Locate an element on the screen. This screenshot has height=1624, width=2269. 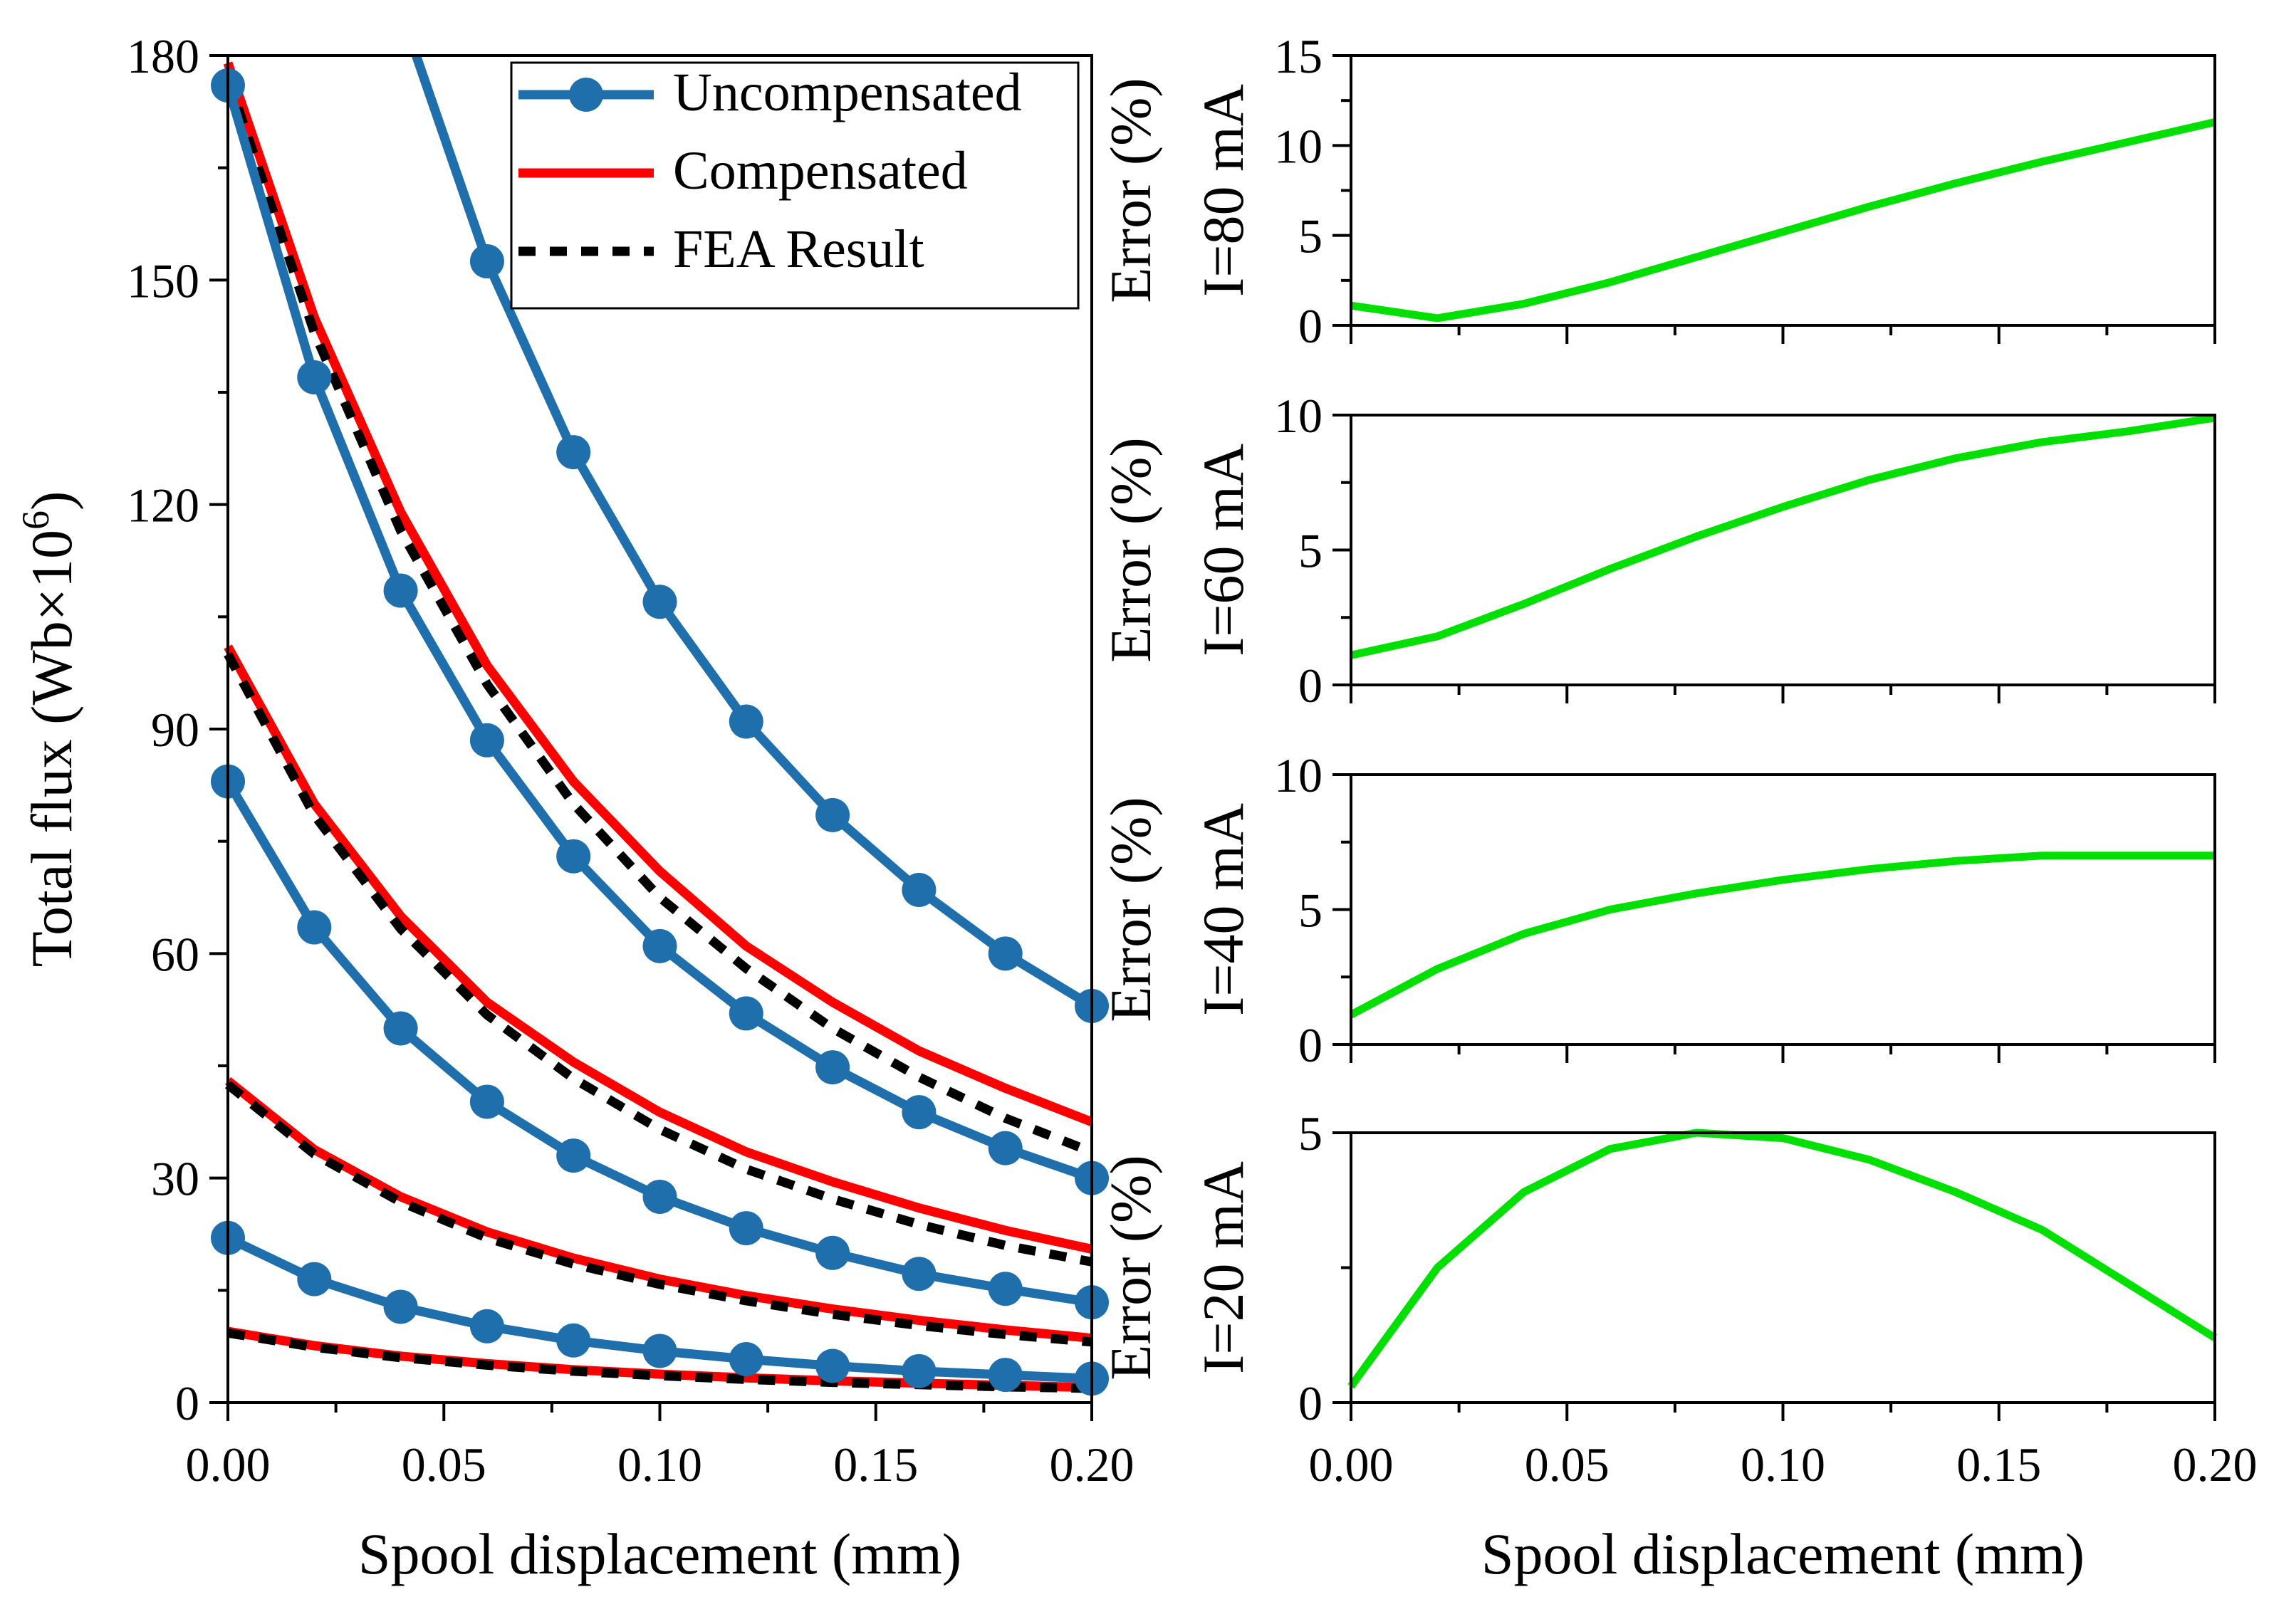
series-line-compensated is located at coordinates (658, 949).